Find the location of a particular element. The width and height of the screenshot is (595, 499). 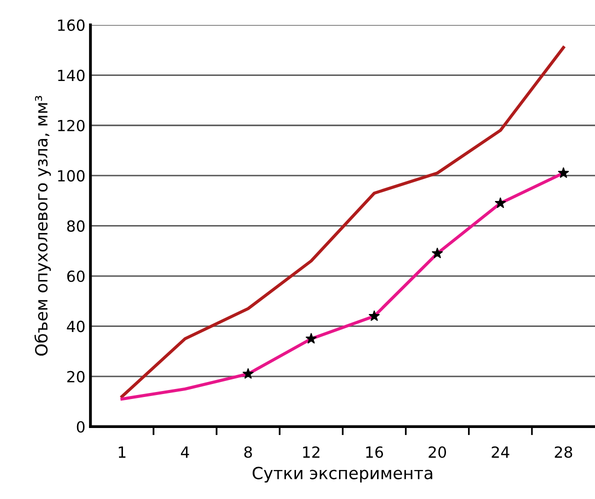

x-tick-label: 24 is located at coordinates (501, 452).